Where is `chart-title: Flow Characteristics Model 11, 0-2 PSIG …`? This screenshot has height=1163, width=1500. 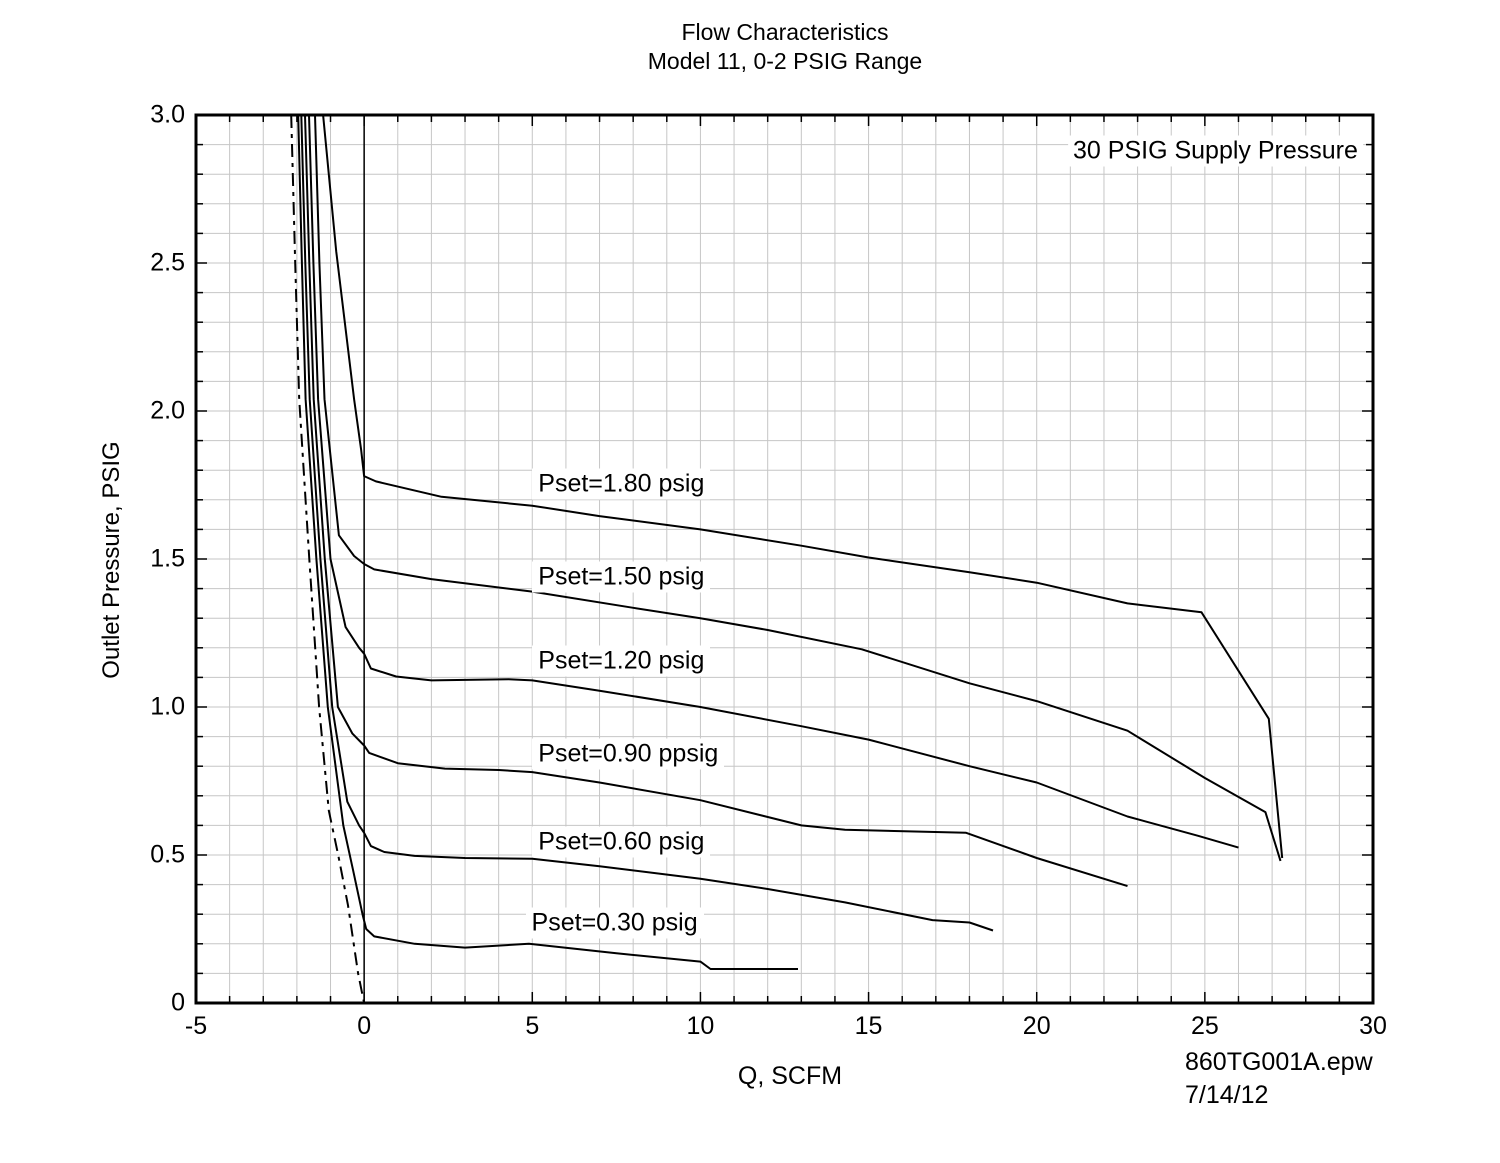
chart-title: Flow Characteristics Model 11, 0-2 PSIG … is located at coordinates (785, 47).